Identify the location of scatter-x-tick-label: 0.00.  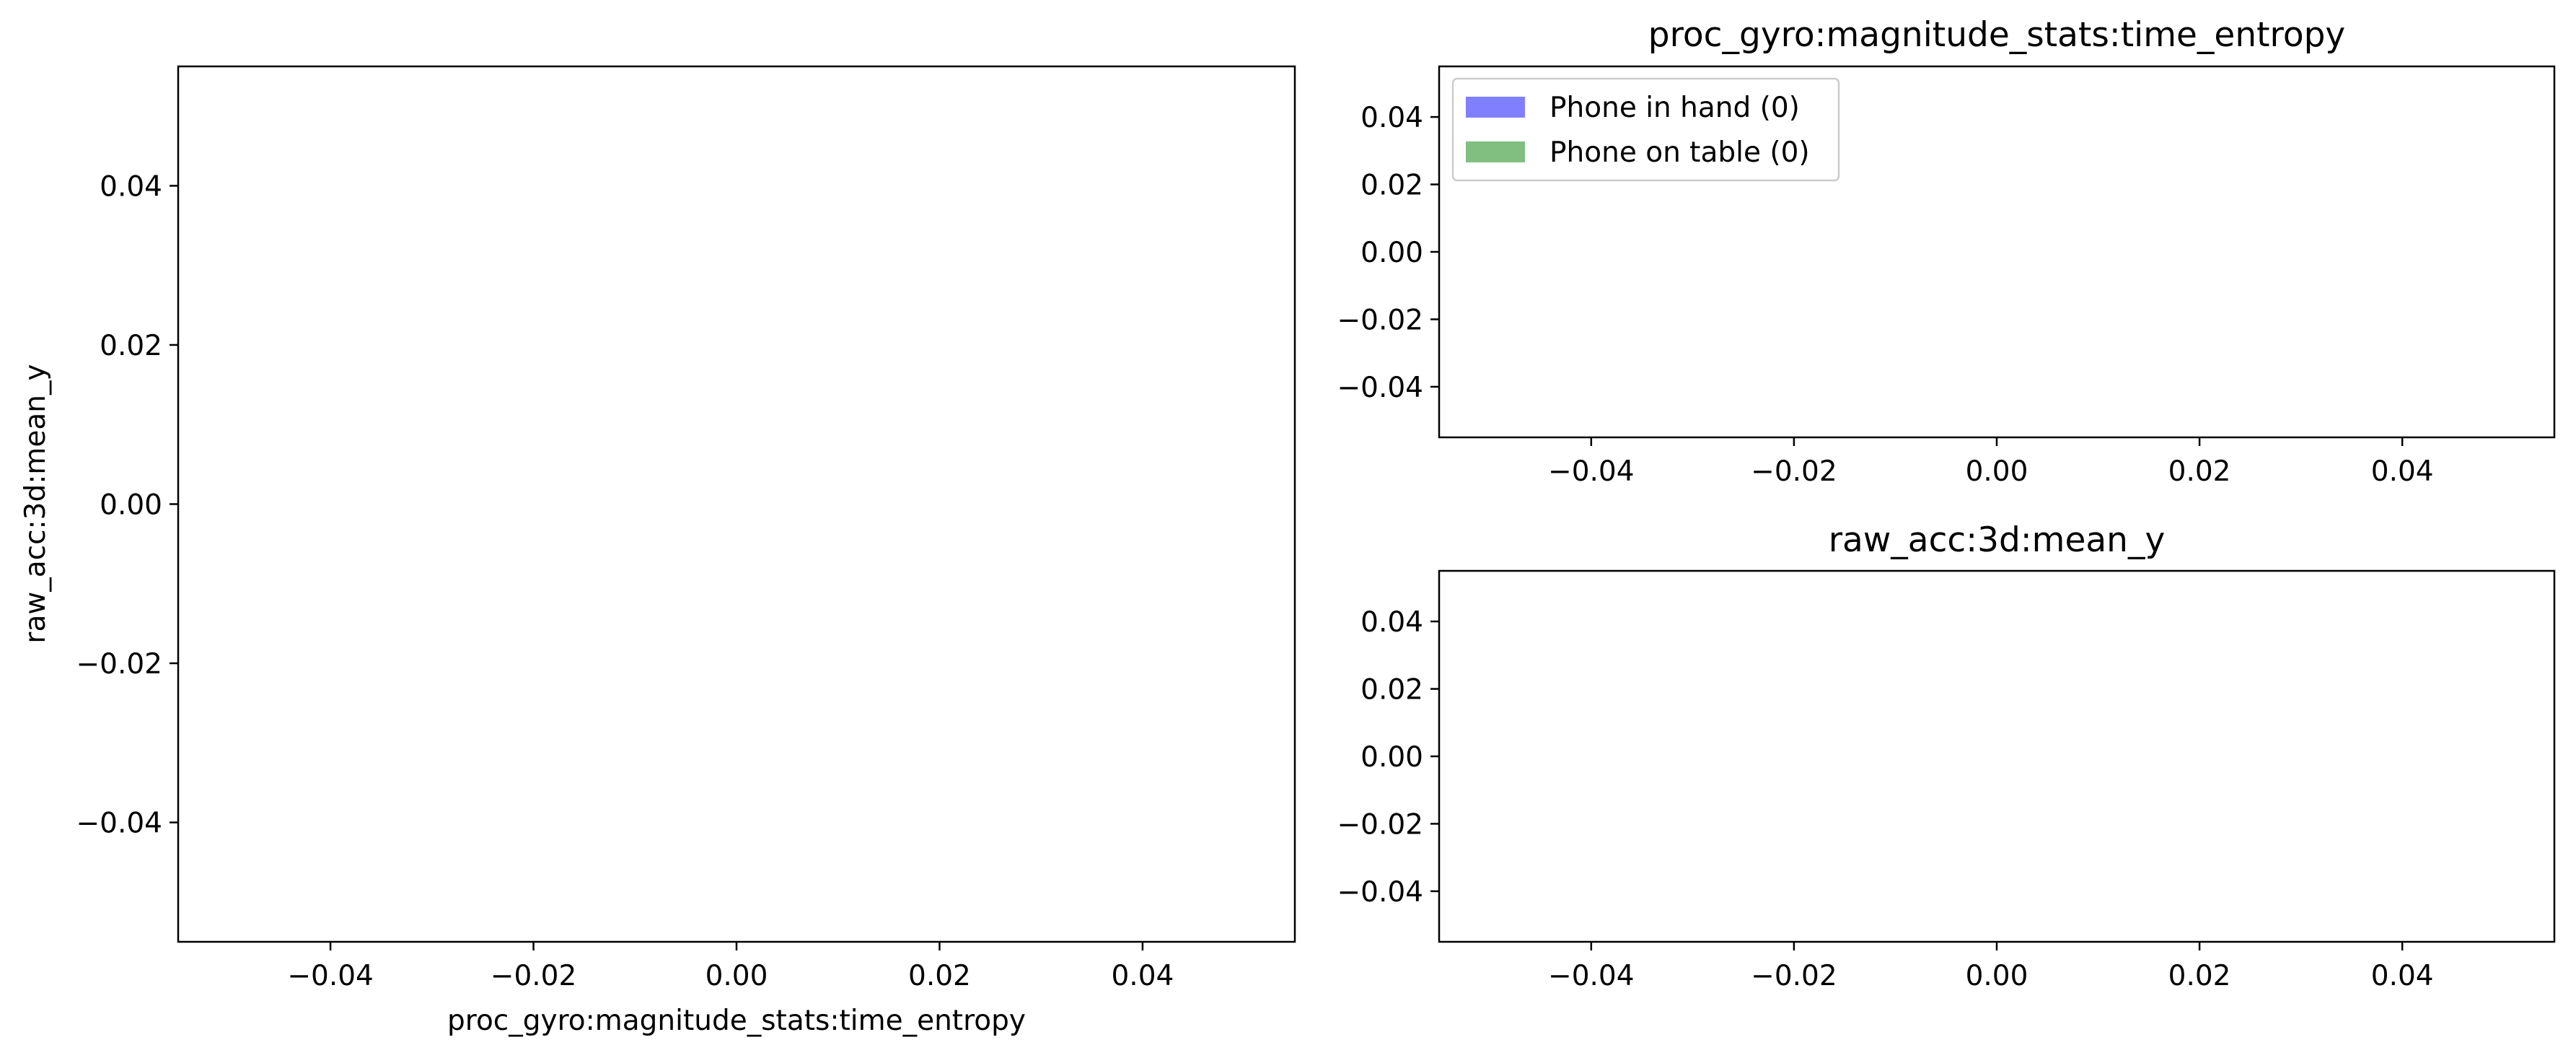
(736, 976).